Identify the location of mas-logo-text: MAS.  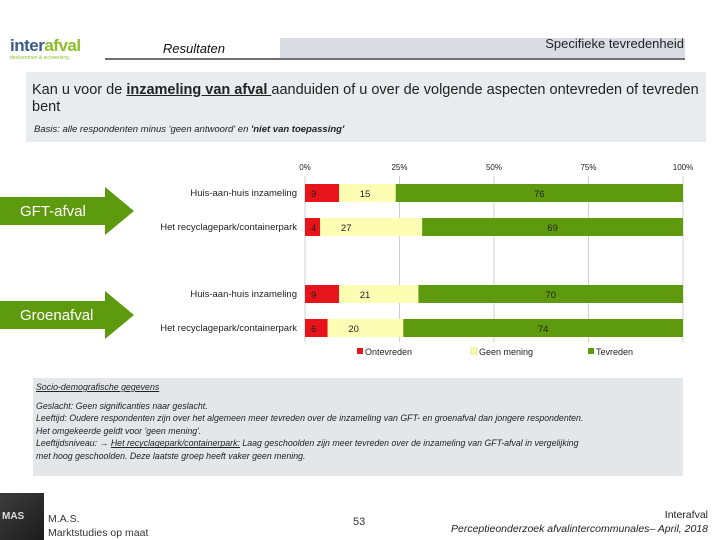
(13, 516).